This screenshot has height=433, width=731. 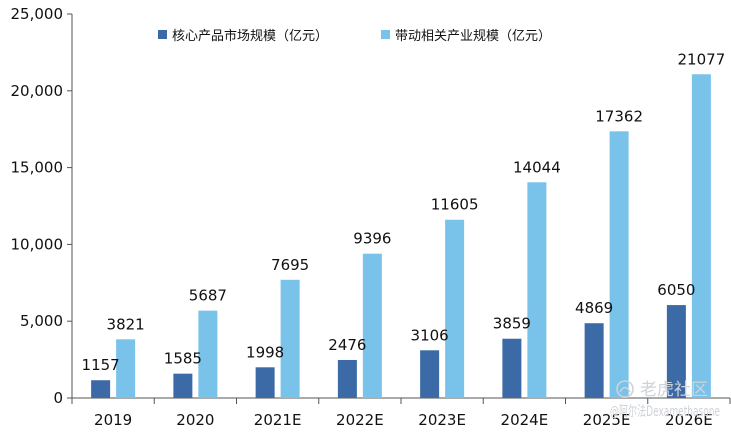 I want to click on y-tick-label: 10,000, so click(x=37, y=244).